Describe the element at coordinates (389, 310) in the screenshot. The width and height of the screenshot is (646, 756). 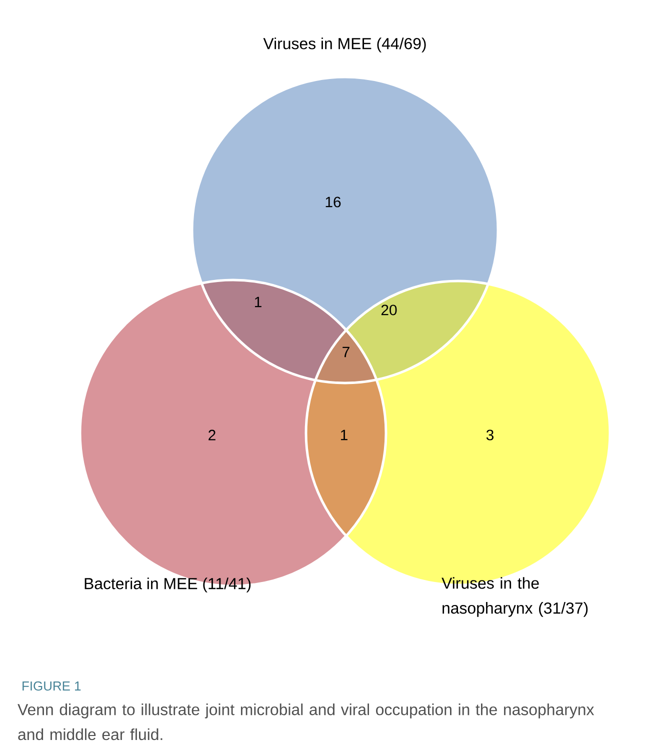
I see `data-label: 20` at that location.